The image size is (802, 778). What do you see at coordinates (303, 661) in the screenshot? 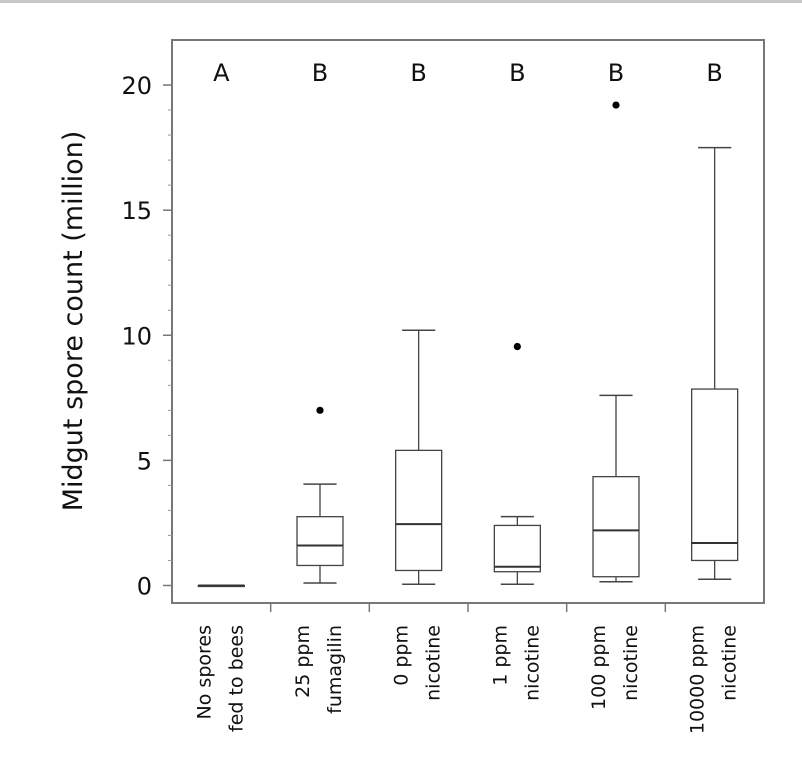
I see `x-tick-label: 25 ppm` at bounding box center [303, 661].